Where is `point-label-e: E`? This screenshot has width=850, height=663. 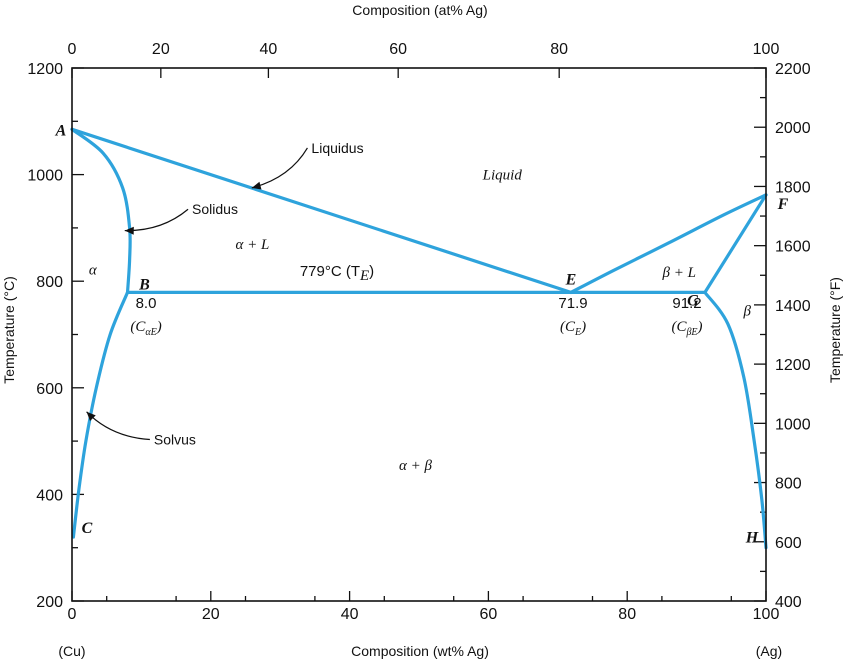 point-label-e: E is located at coordinates (571, 279).